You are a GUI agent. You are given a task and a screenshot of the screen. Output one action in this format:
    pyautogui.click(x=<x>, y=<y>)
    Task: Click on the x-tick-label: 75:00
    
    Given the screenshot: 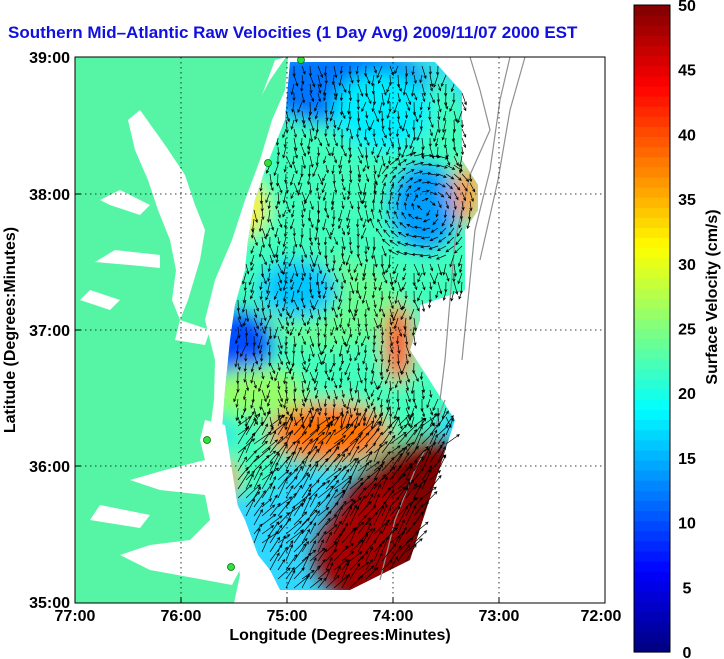 What is the action you would take?
    pyautogui.click(x=287, y=616)
    